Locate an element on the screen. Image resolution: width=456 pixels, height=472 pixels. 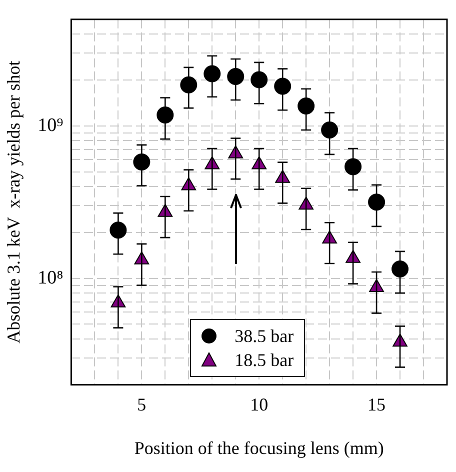
y-axis-title: Absolute 3.1 keV x-ray yields per shot is located at coordinates (14, 202).